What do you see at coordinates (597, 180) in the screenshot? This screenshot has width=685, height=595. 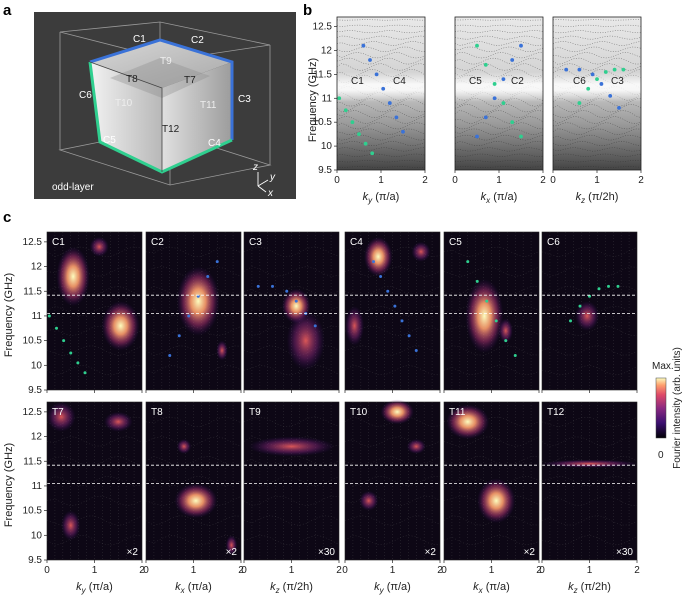 I see `panel-b-xtick-label: 1` at bounding box center [597, 180].